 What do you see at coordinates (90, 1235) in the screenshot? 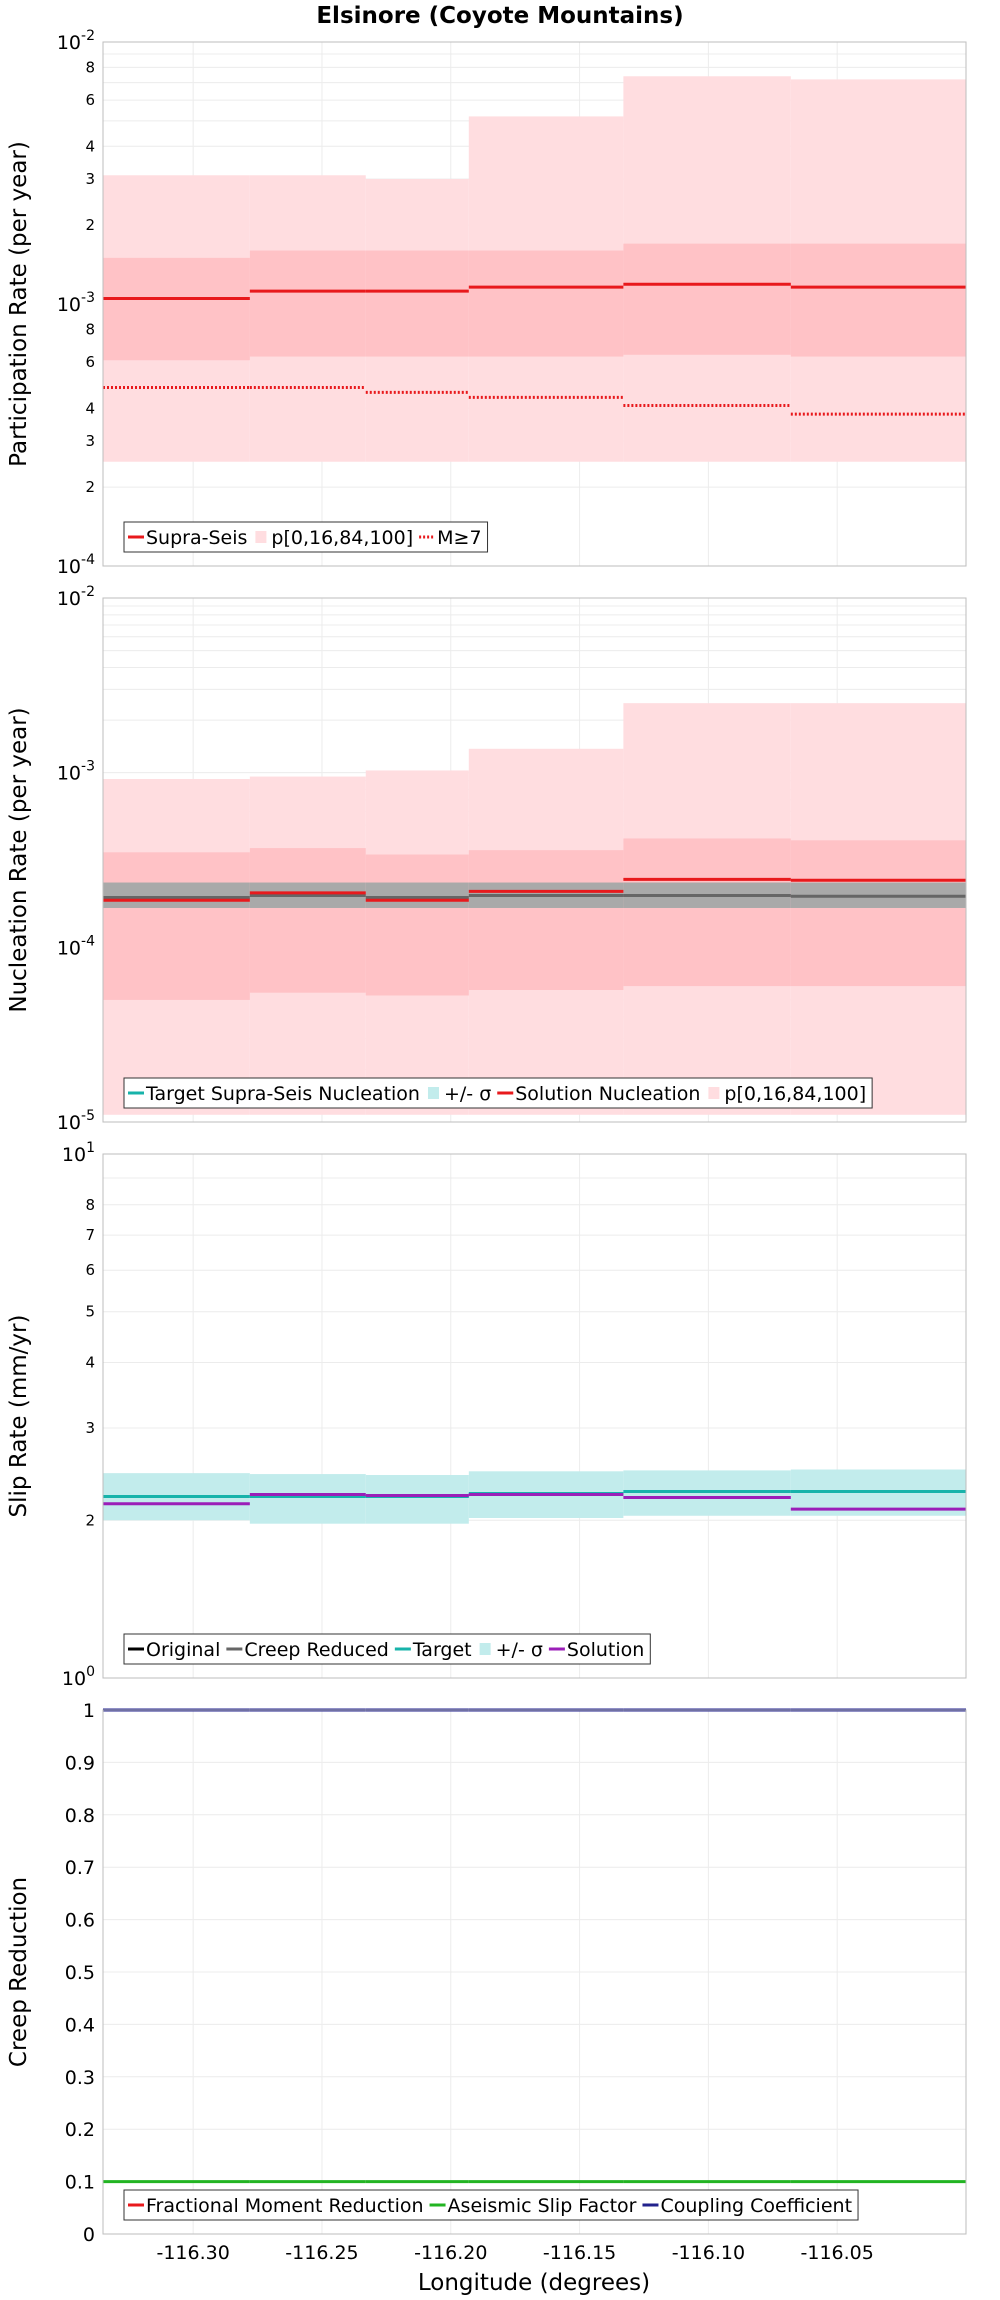
I see `y-minor-tick-label: 7` at bounding box center [90, 1235].